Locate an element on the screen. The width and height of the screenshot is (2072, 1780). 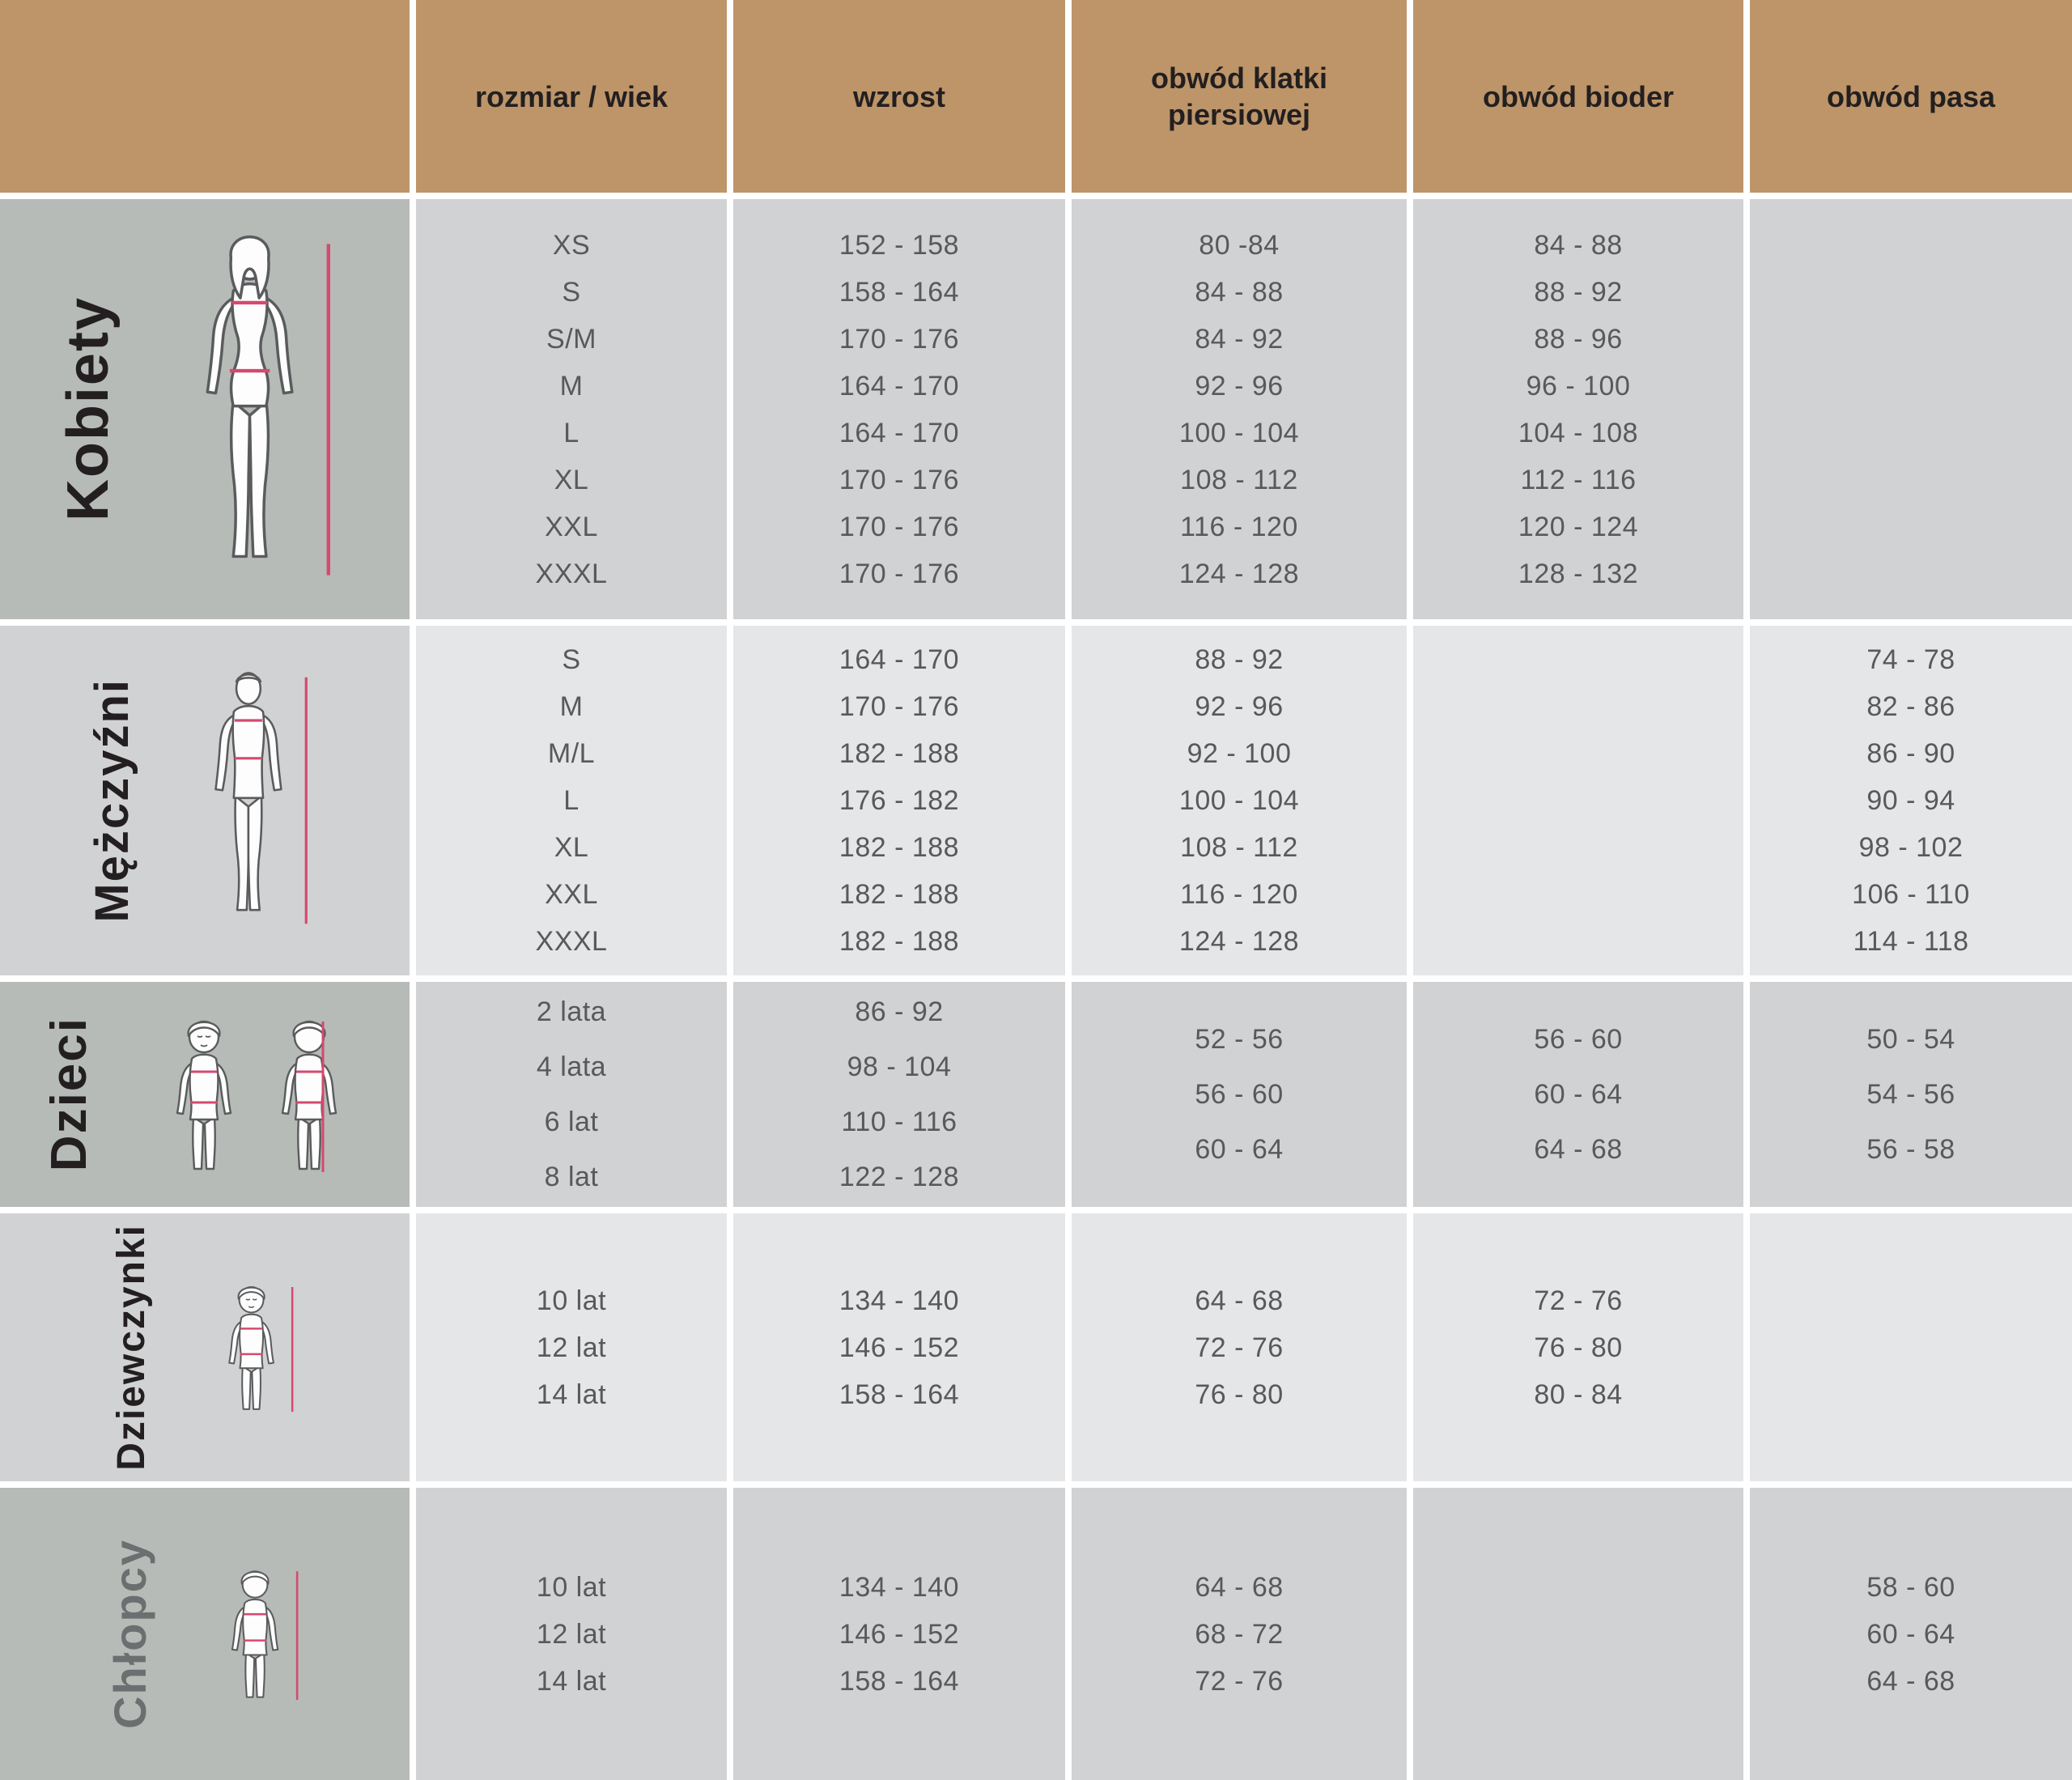
chlopcy-chest-cell: 64 - 68 68 - 72 72 - 76 is located at coordinates (1239, 1634).